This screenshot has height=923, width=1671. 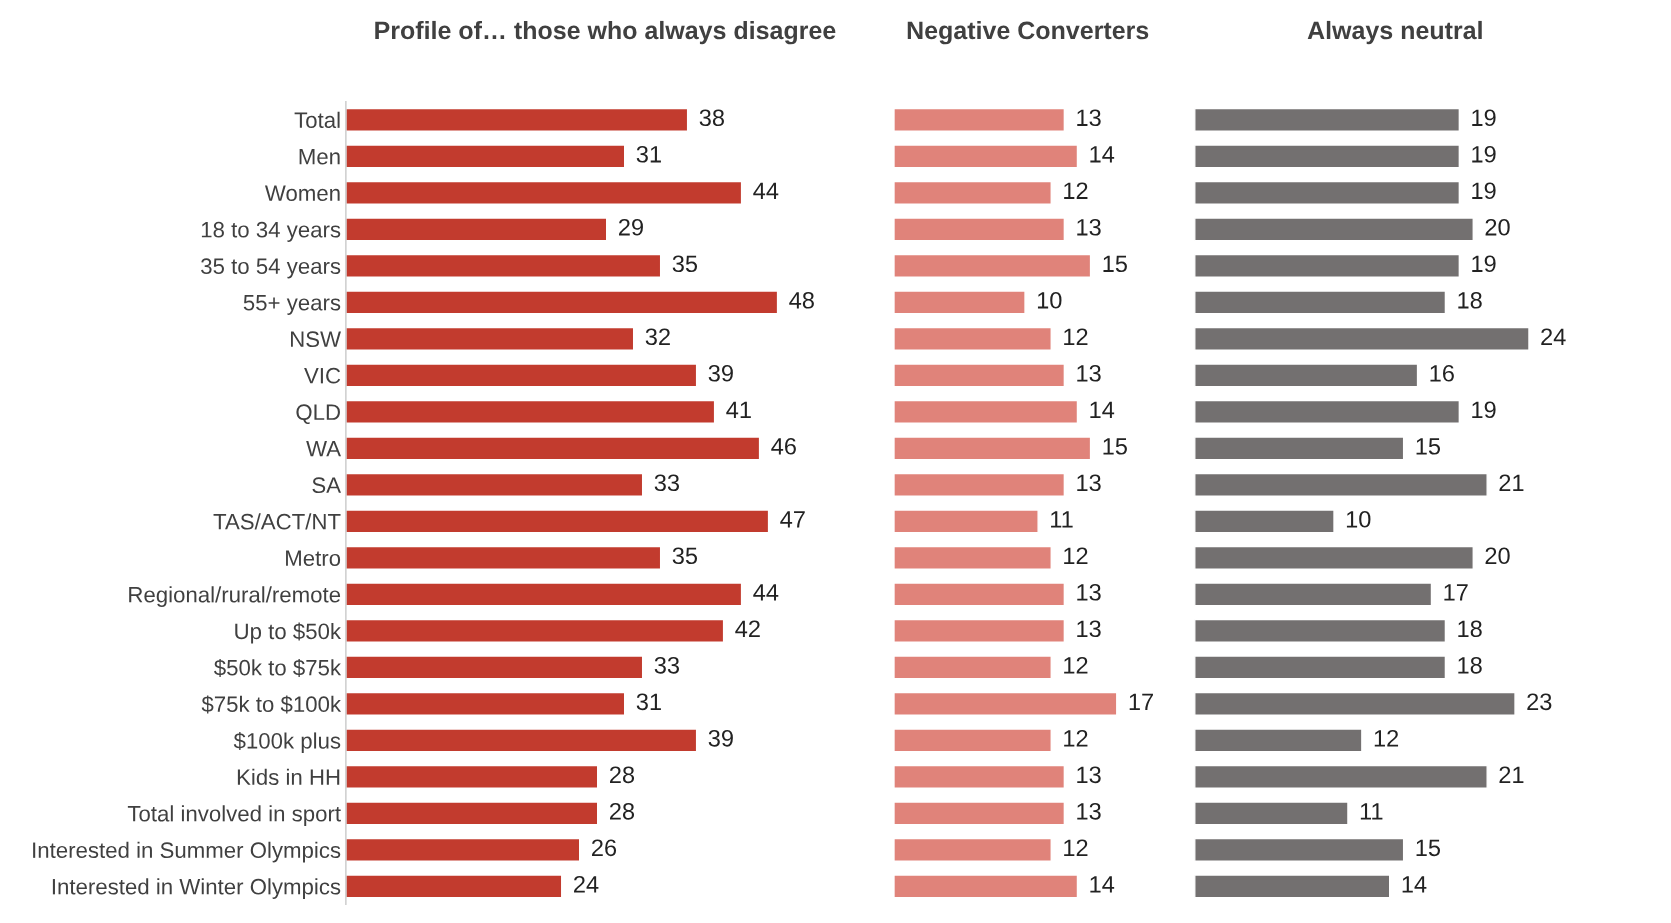 I want to click on y-tick-label: QLD, so click(x=318, y=414).